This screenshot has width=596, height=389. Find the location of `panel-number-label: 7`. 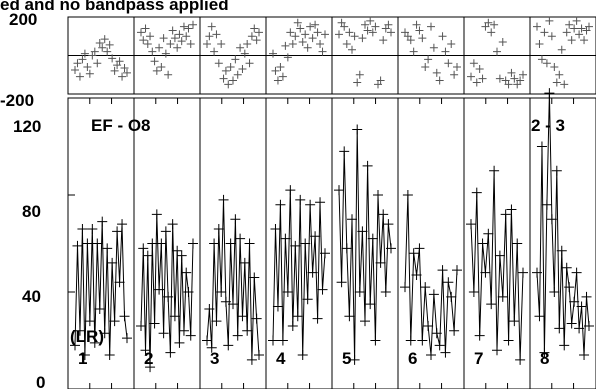

panel-number-label: 7 is located at coordinates (478, 358).